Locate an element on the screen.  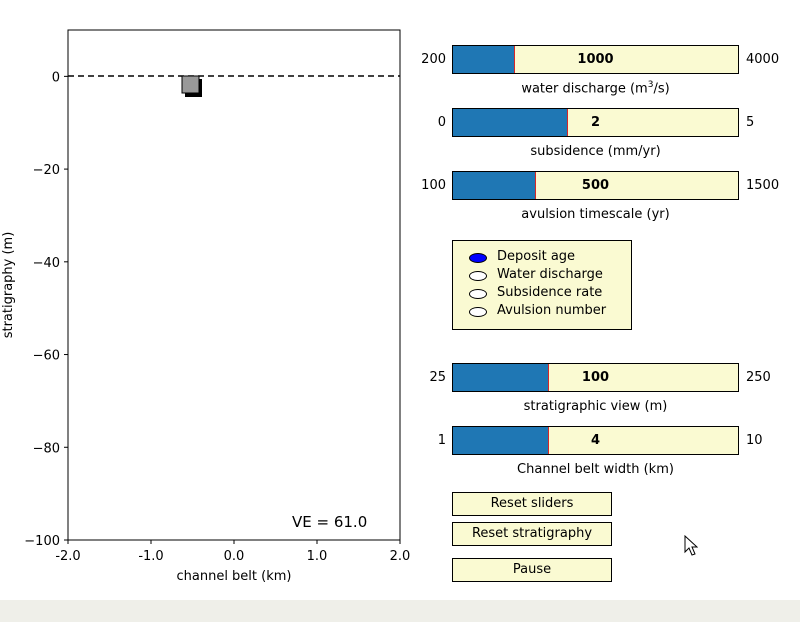
subsidence-label: subsidence (mm/yr) is located at coordinates (595, 151).